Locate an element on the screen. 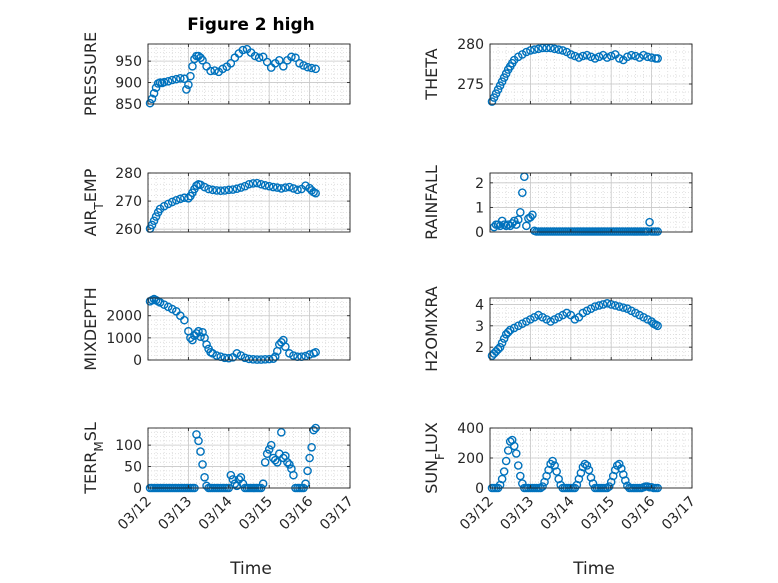 This screenshot has width=778, height=583. y-tick-label: 3 is located at coordinates (479, 327).